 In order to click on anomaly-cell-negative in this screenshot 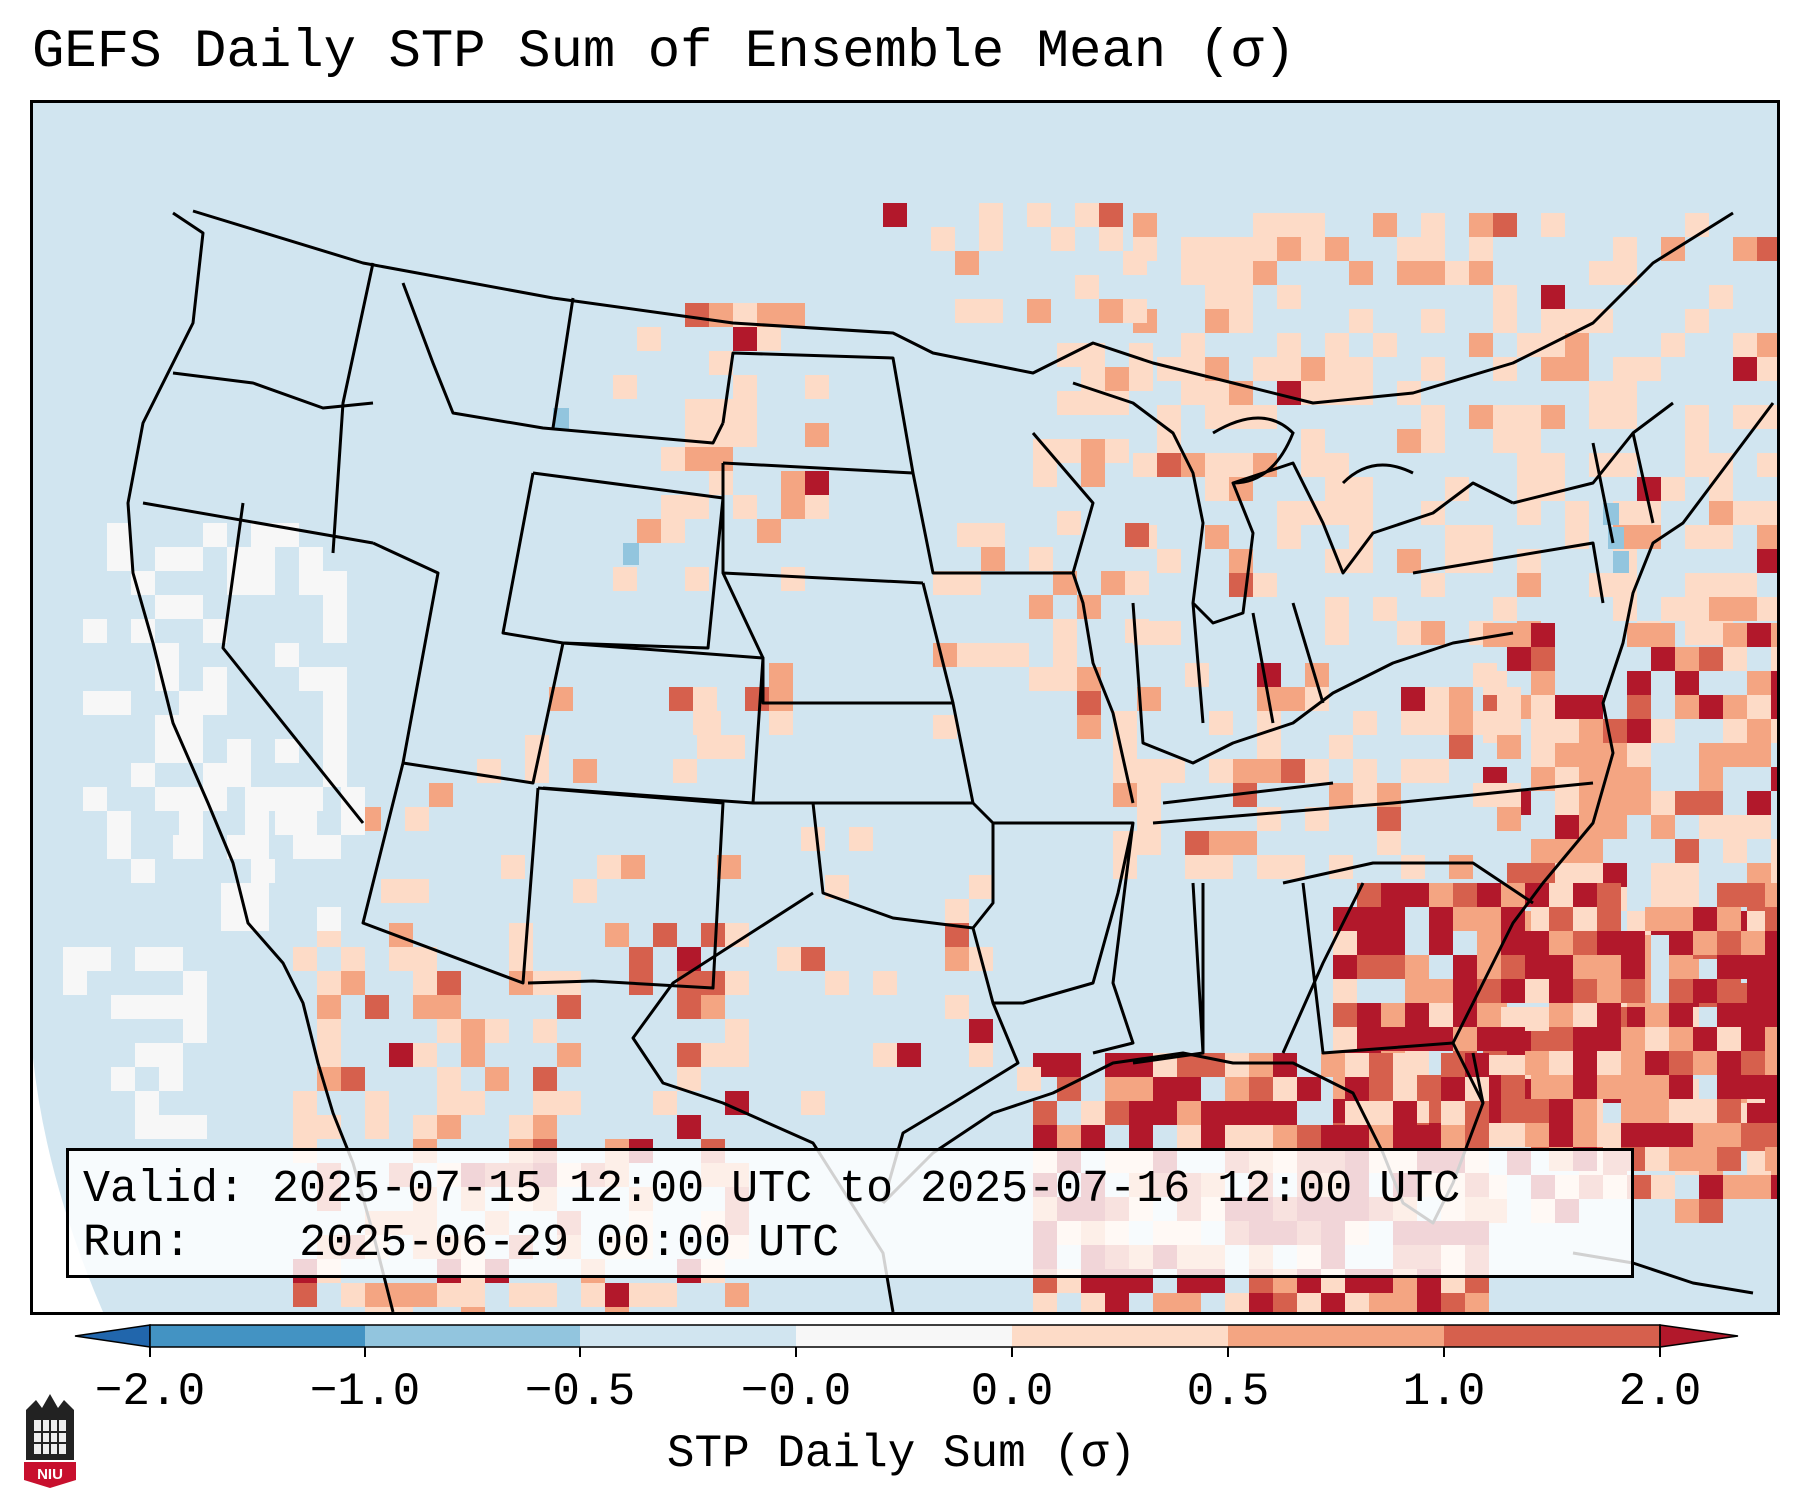, I will do `click(561, 419)`.